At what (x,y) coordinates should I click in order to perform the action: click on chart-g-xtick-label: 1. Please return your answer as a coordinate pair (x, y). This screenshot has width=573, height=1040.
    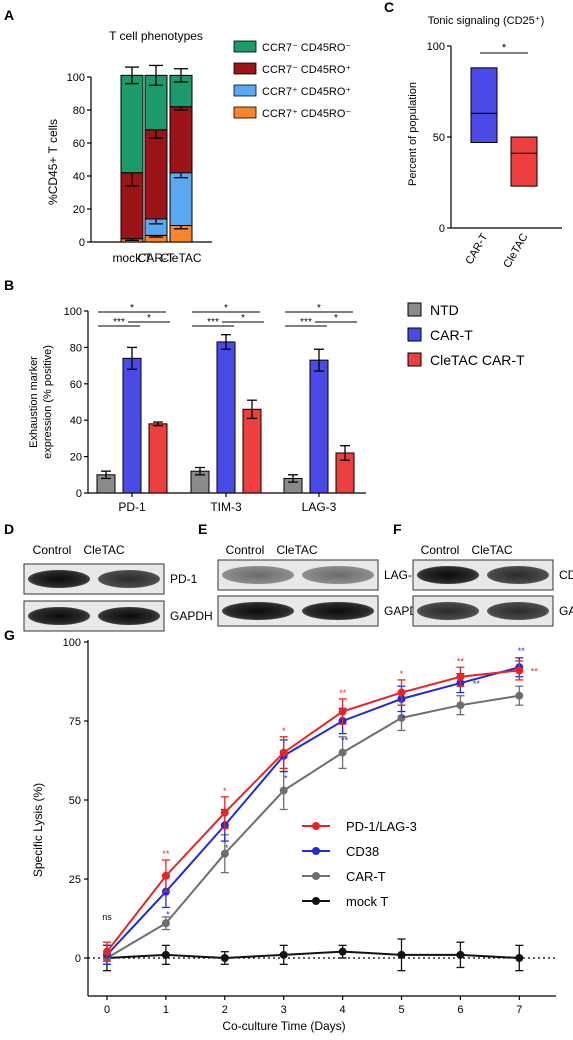
    Looking at the image, I should click on (166, 1010).